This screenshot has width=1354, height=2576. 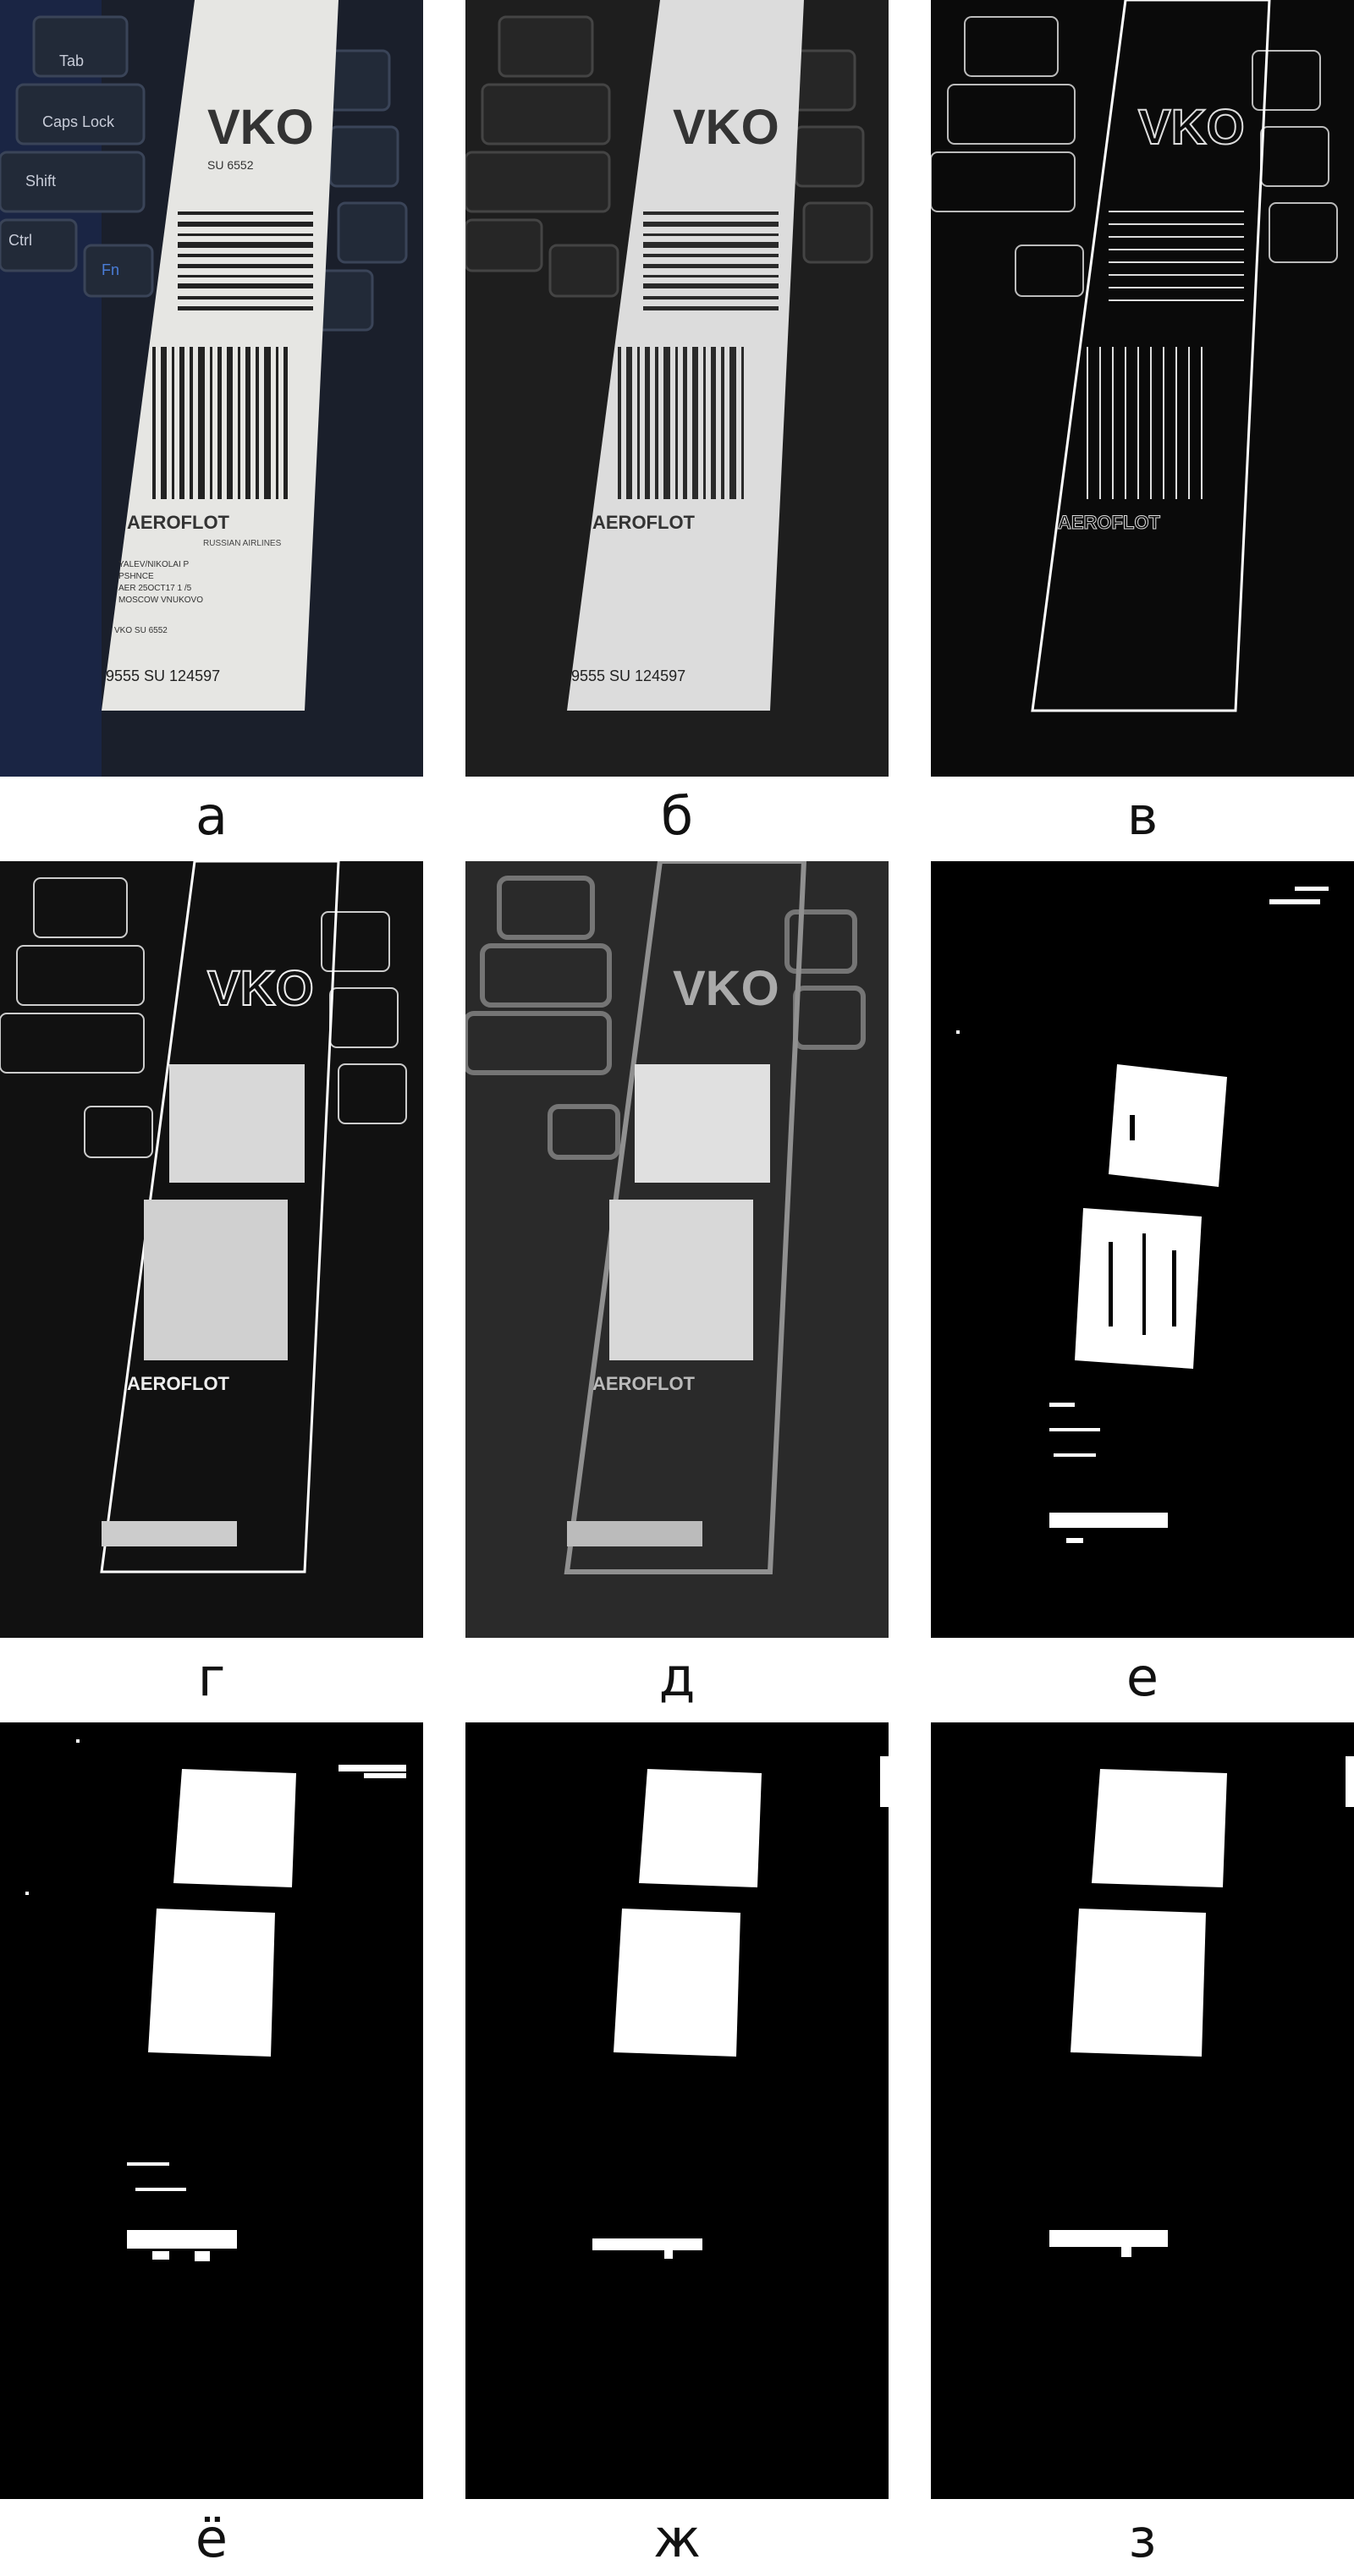 I want to click on panel-v-edges: VKO AEROFLOT, so click(x=1142, y=388).